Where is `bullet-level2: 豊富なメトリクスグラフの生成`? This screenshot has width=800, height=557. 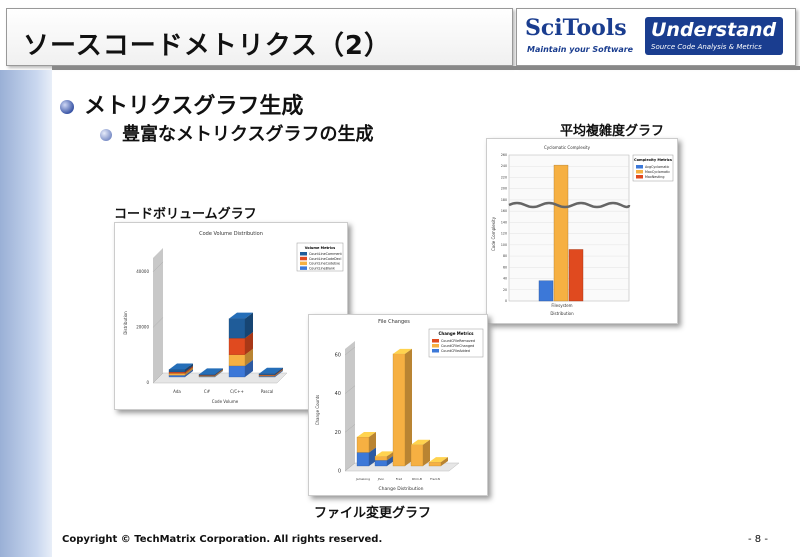
bullet-level2: 豊富なメトリクスグラフの生成 is located at coordinates (236, 133).